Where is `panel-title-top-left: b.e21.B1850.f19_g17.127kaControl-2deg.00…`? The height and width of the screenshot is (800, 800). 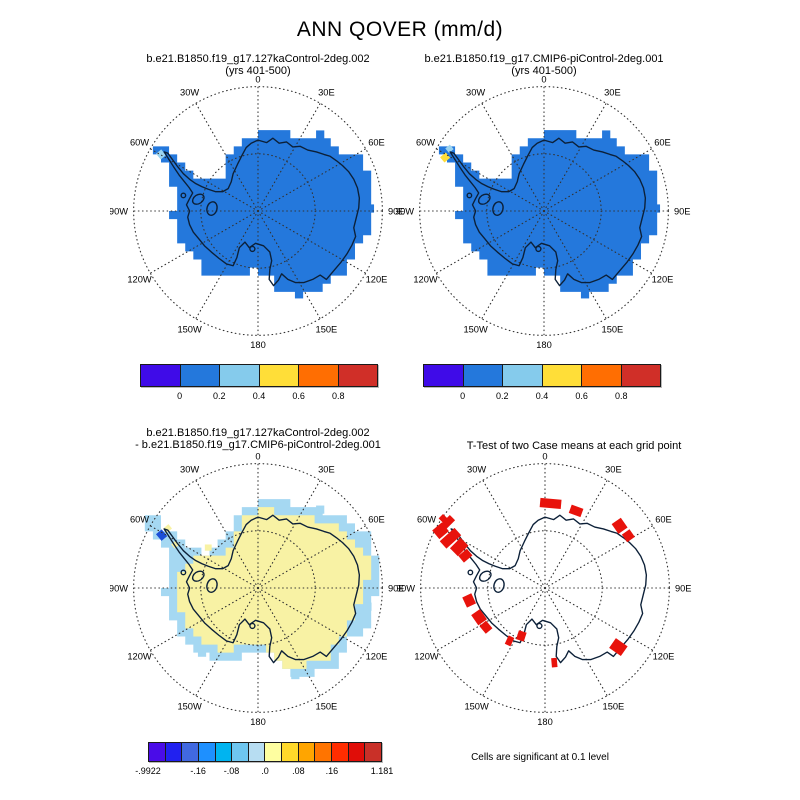
panel-title-top-left: b.e21.B1850.f19_g17.127kaControl-2deg.00… is located at coordinates (258, 65).